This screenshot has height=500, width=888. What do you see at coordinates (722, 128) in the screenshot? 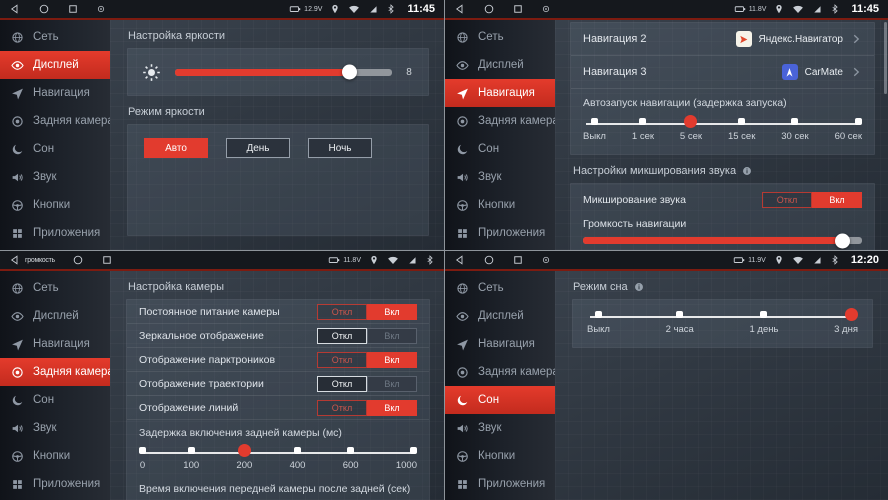
I see `autorun-slider: Выкл 1 сек 5 сек` at bounding box center [722, 128].